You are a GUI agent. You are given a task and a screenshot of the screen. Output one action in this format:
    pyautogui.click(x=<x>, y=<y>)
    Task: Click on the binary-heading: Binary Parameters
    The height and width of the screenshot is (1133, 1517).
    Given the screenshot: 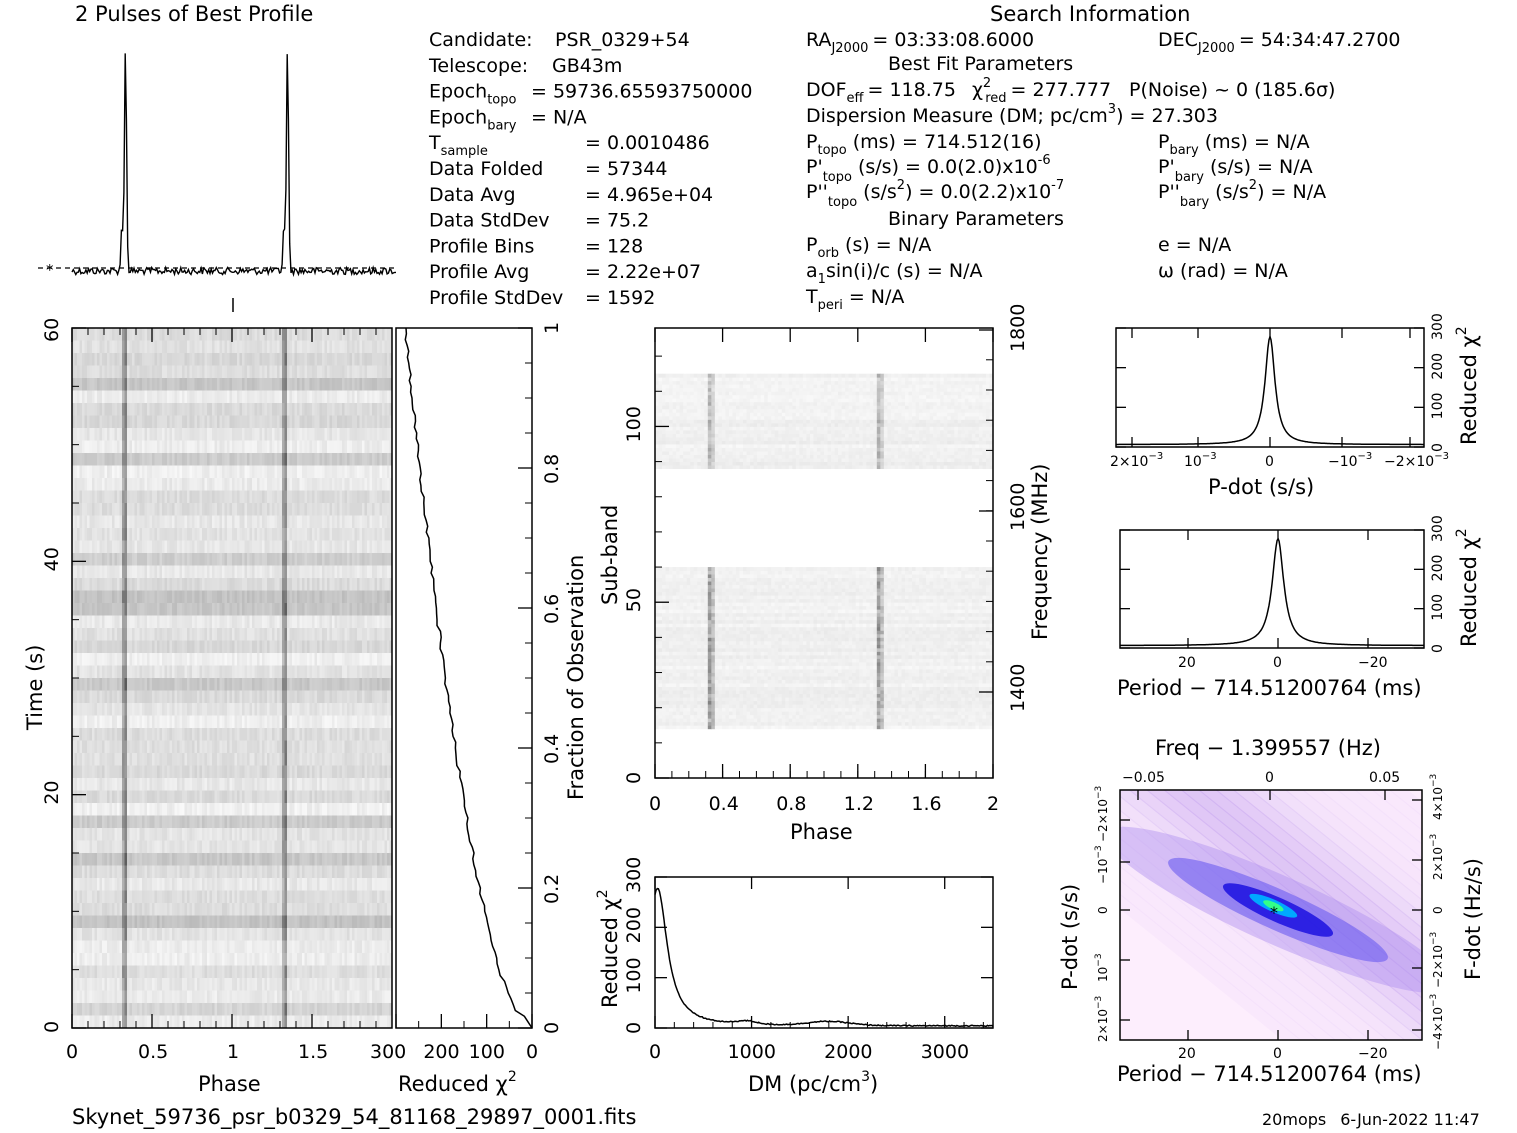 What is the action you would take?
    pyautogui.click(x=976, y=219)
    